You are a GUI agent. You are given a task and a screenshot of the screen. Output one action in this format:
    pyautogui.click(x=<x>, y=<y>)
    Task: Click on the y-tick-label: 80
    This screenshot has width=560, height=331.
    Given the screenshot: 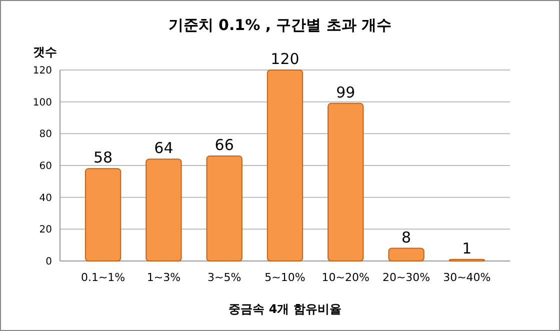 What is the action you would take?
    pyautogui.click(x=45, y=134)
    